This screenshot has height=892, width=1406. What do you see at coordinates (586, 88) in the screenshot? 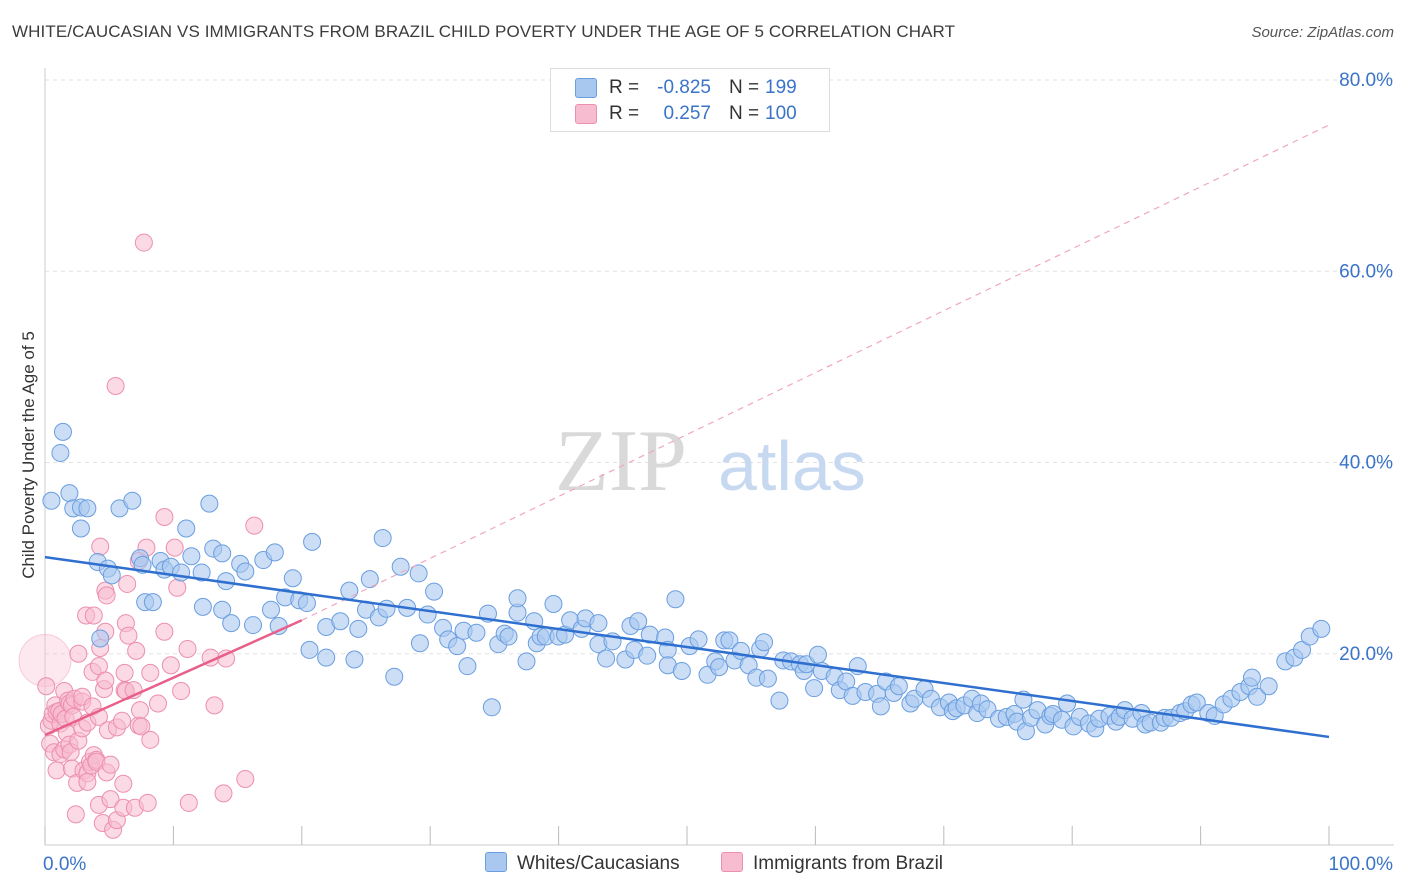
I see `legend-swatch-whites` at bounding box center [586, 88].